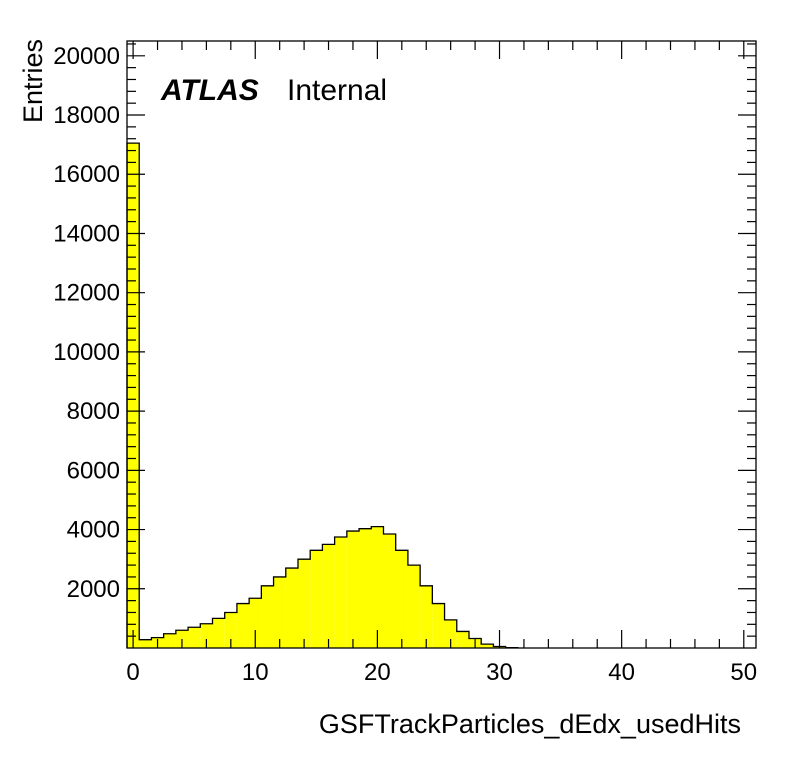  Describe the element at coordinates (337, 90) in the screenshot. I see `atlas-status-label: Internal` at that location.